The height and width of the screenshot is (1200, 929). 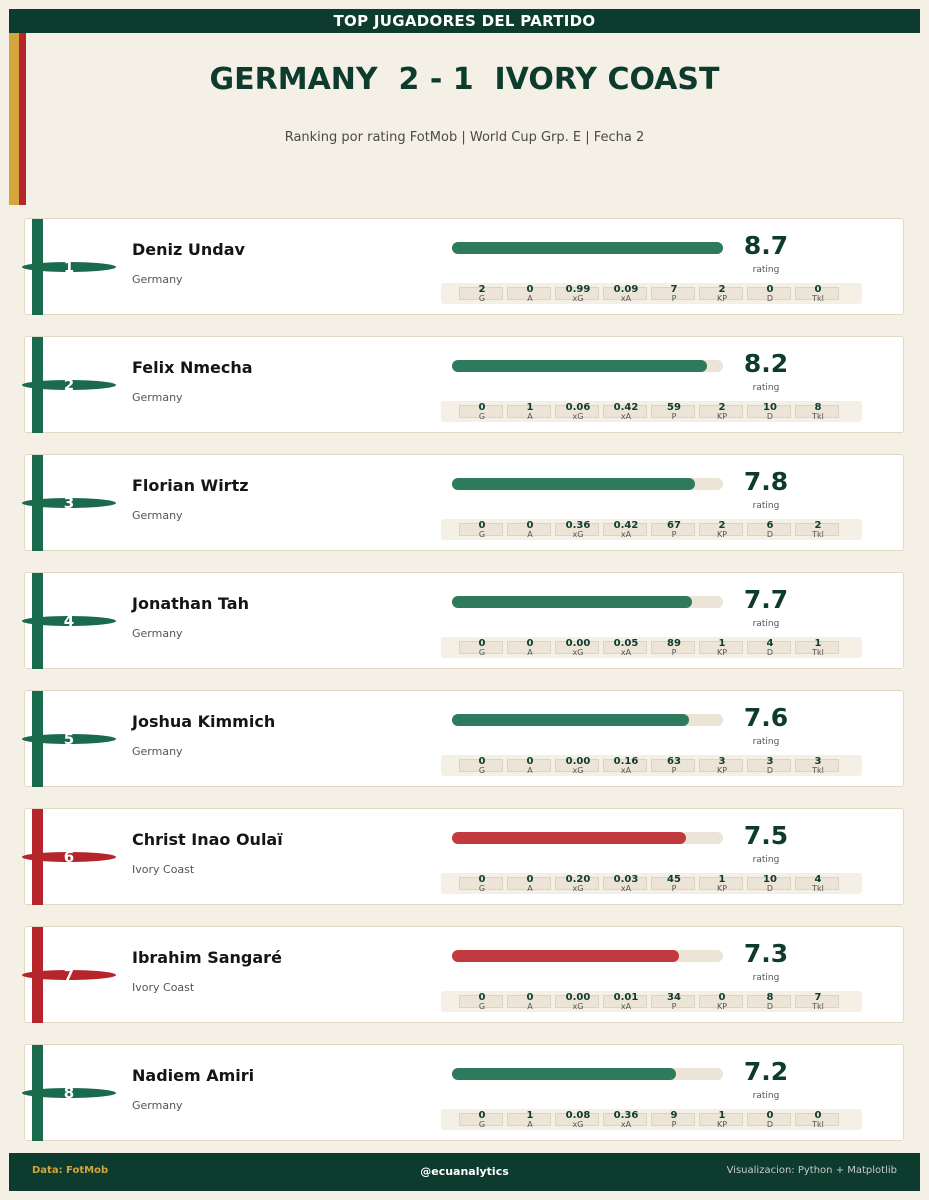 I want to click on stats-row: 0 G 1 A 0.06 xG 0.42 xA 59 P 2 KP 10 D, so click(x=651, y=411).